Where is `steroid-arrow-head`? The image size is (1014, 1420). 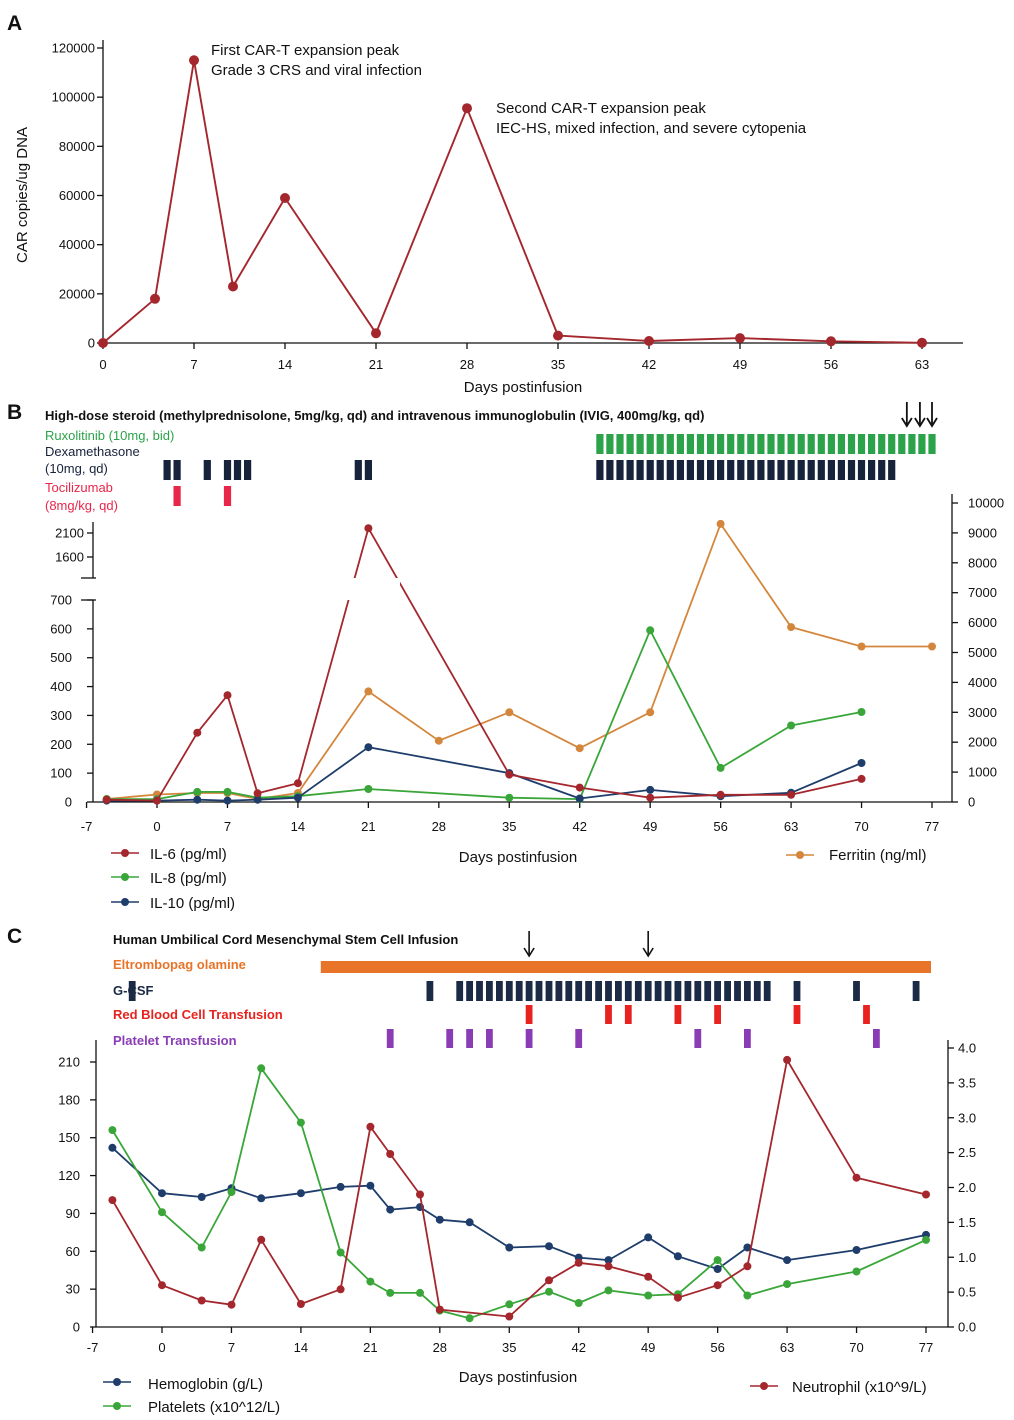
steroid-arrow-head is located at coordinates (920, 422).